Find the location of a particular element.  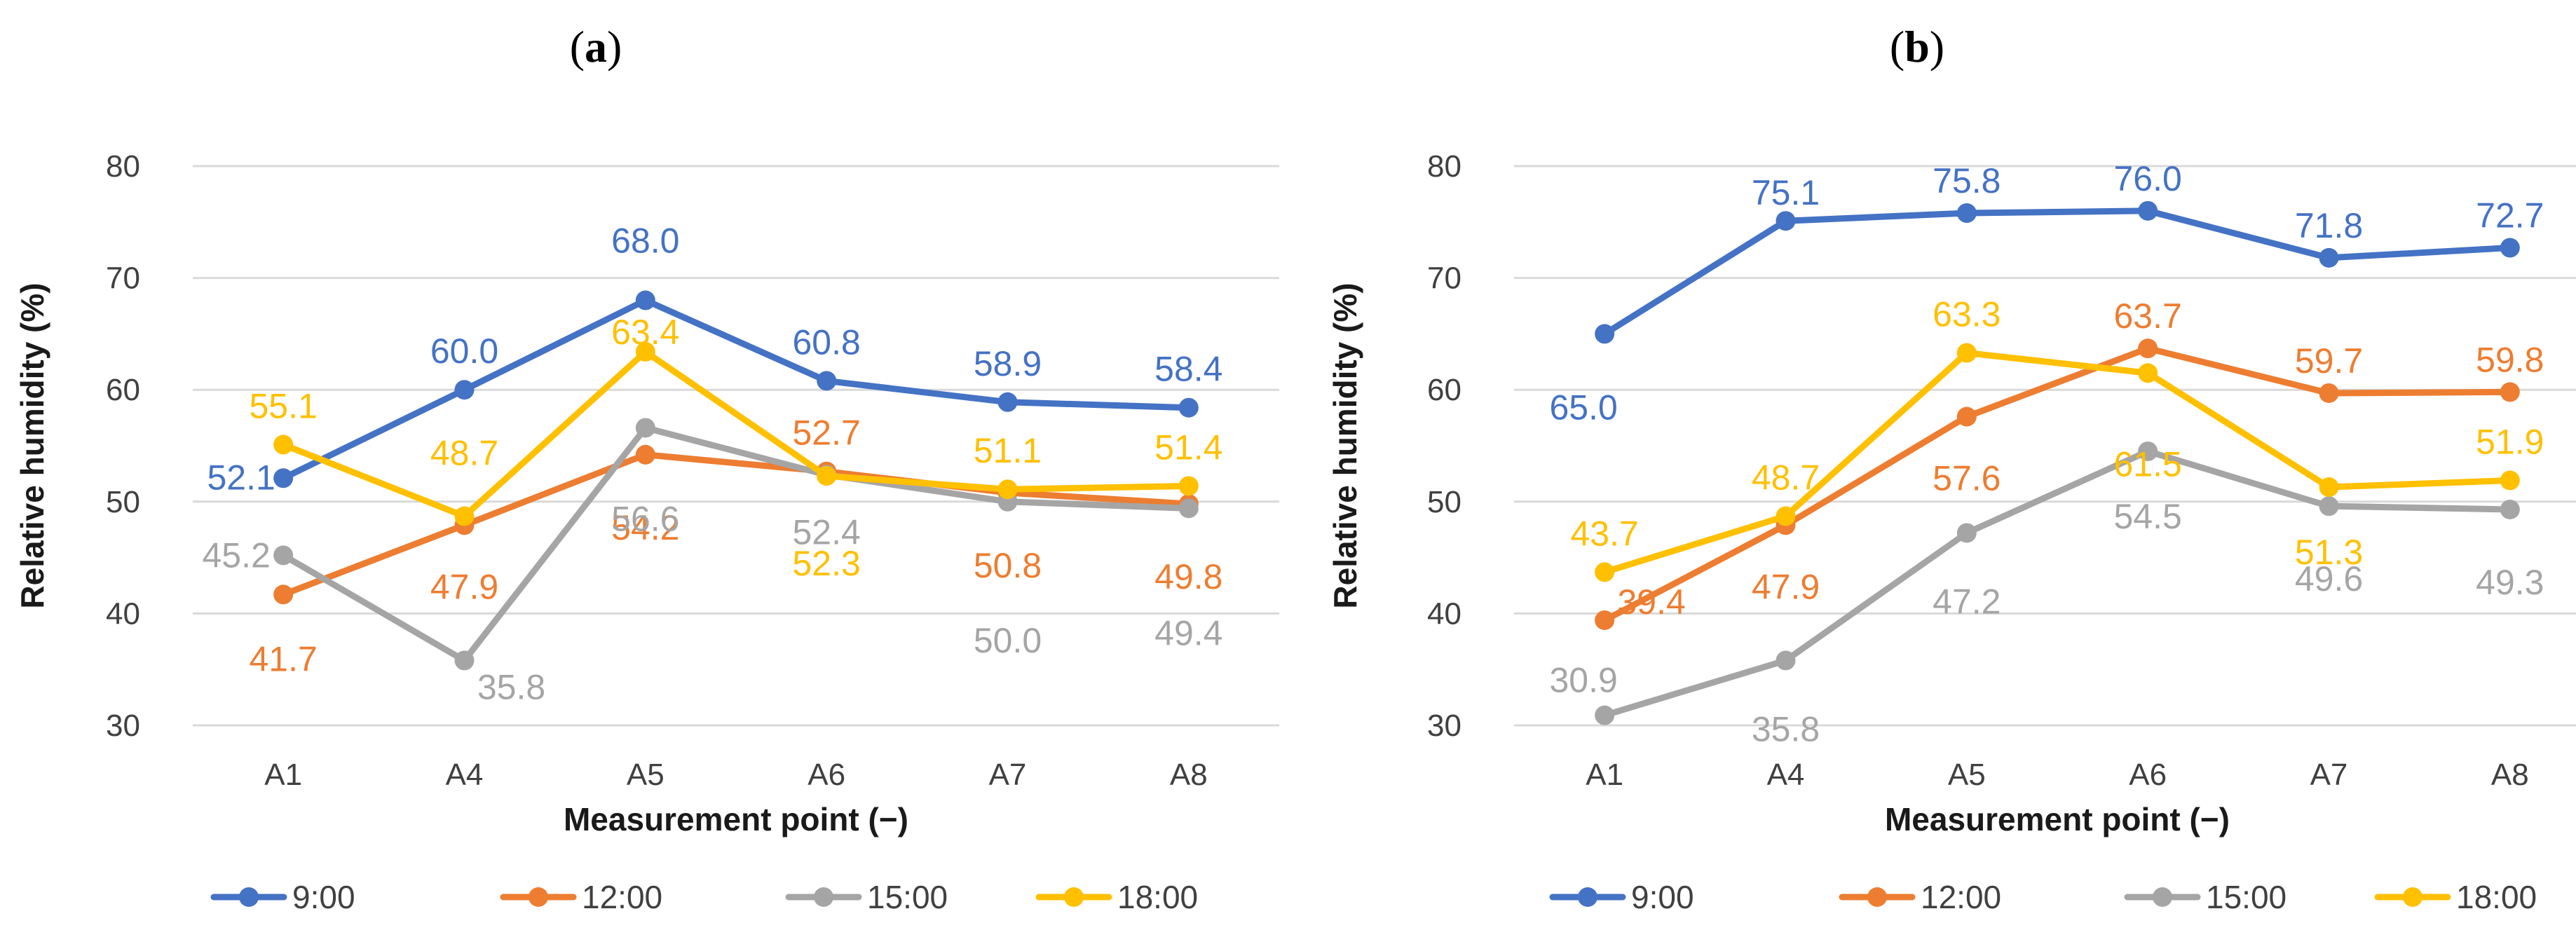

data-label: 75.1 is located at coordinates (1786, 193).